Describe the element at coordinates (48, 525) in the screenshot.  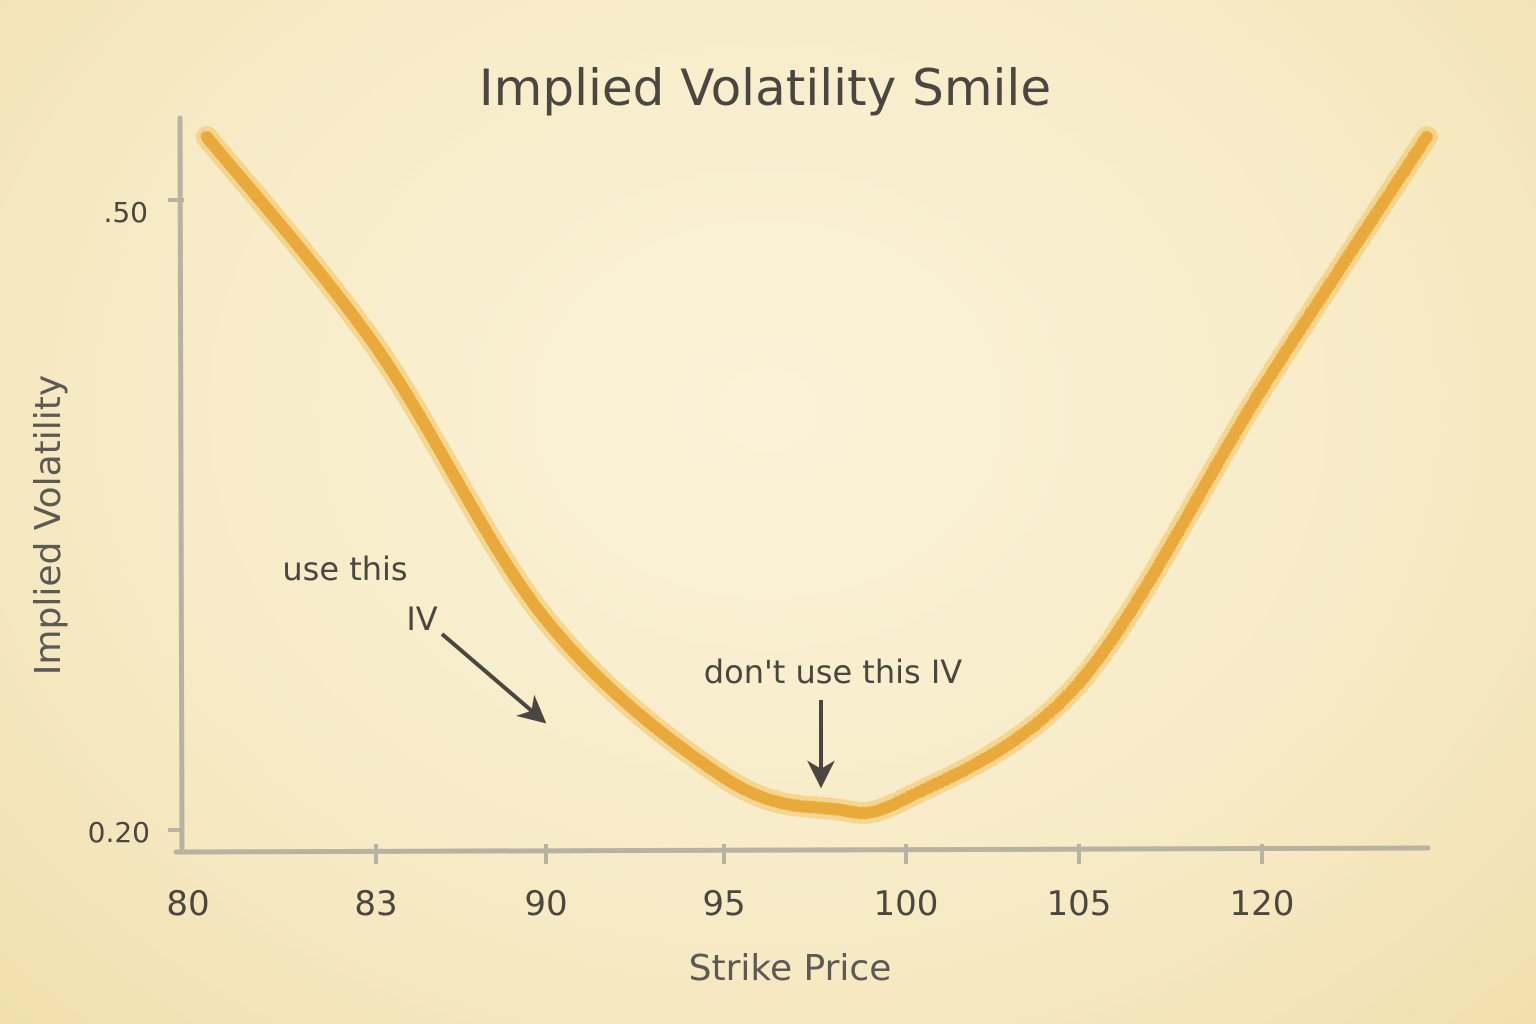
I see `y-axis-label: Implied Volatility` at that location.